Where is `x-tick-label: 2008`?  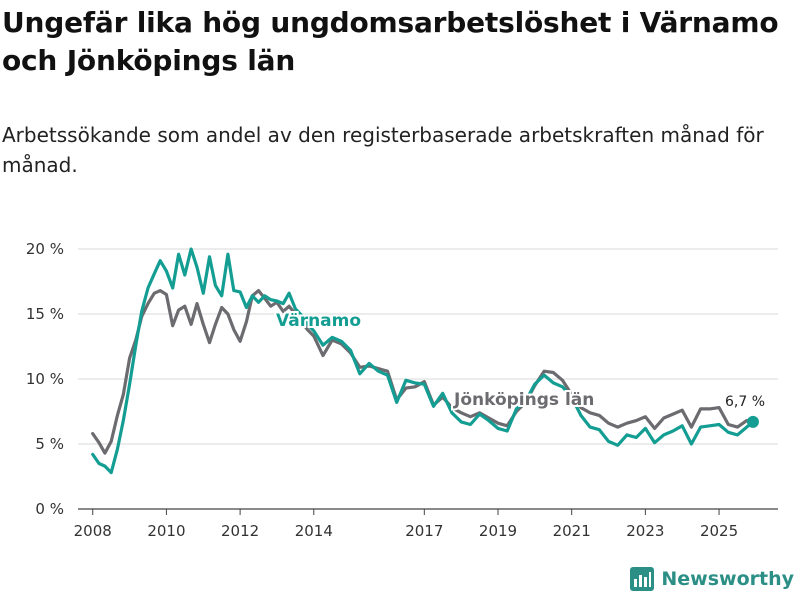 x-tick-label: 2008 is located at coordinates (93, 531).